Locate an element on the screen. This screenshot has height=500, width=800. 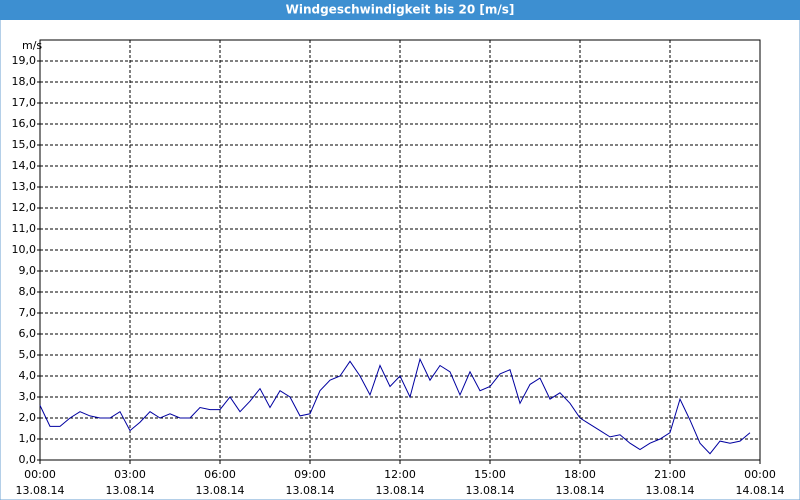
y-tick-label: 19,0 is located at coordinates (24, 60).